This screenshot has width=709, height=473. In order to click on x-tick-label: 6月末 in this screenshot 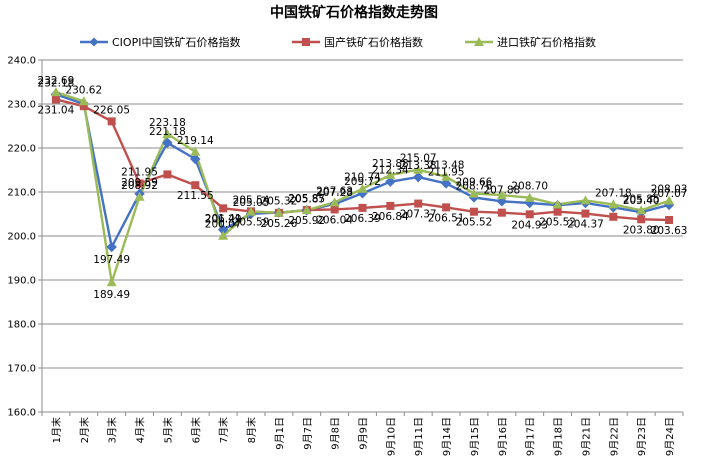, I will do `click(195, 430)`.